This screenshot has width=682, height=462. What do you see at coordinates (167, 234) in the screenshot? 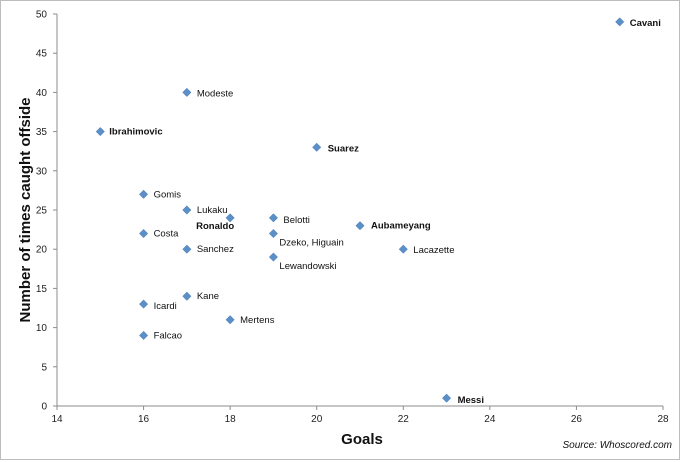
I see `data-point-label: Costa` at bounding box center [167, 234].